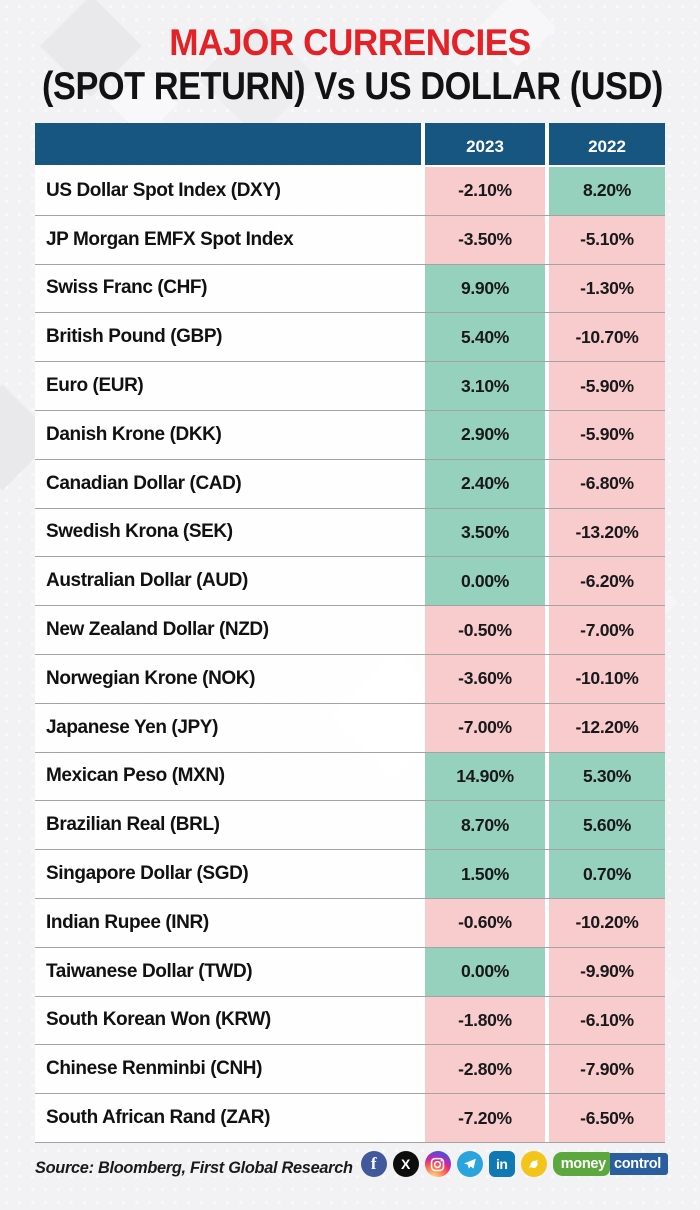  I want to click on table-row: Euro (EUR) 3.10% -5.90%, so click(350, 386).